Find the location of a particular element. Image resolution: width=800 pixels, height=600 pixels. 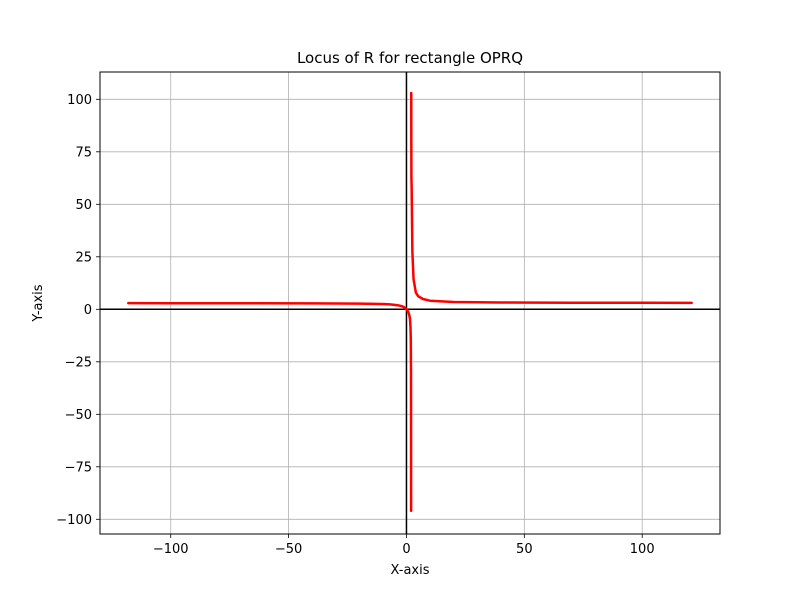

chart-title: Locus of R for rectangle OPRQ is located at coordinates (410, 58).